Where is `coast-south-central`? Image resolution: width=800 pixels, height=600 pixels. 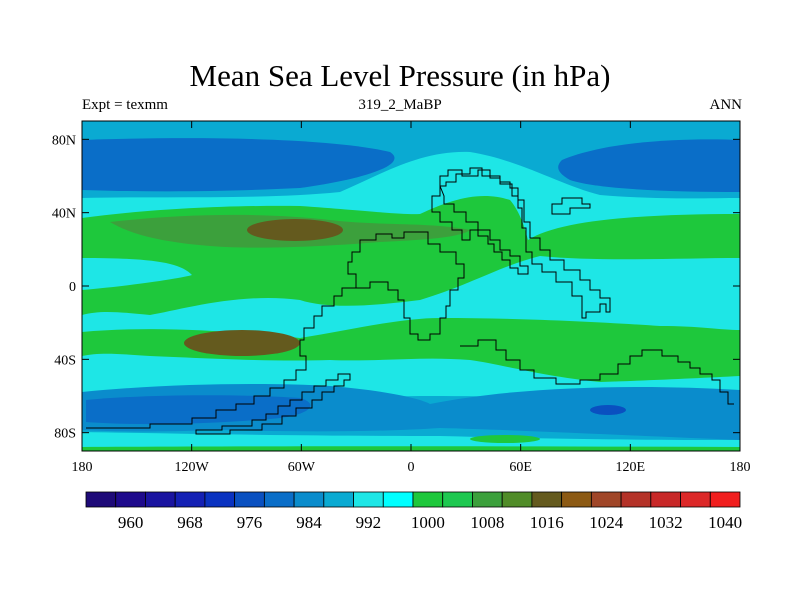 coast-south-central is located at coordinates (597, 372).